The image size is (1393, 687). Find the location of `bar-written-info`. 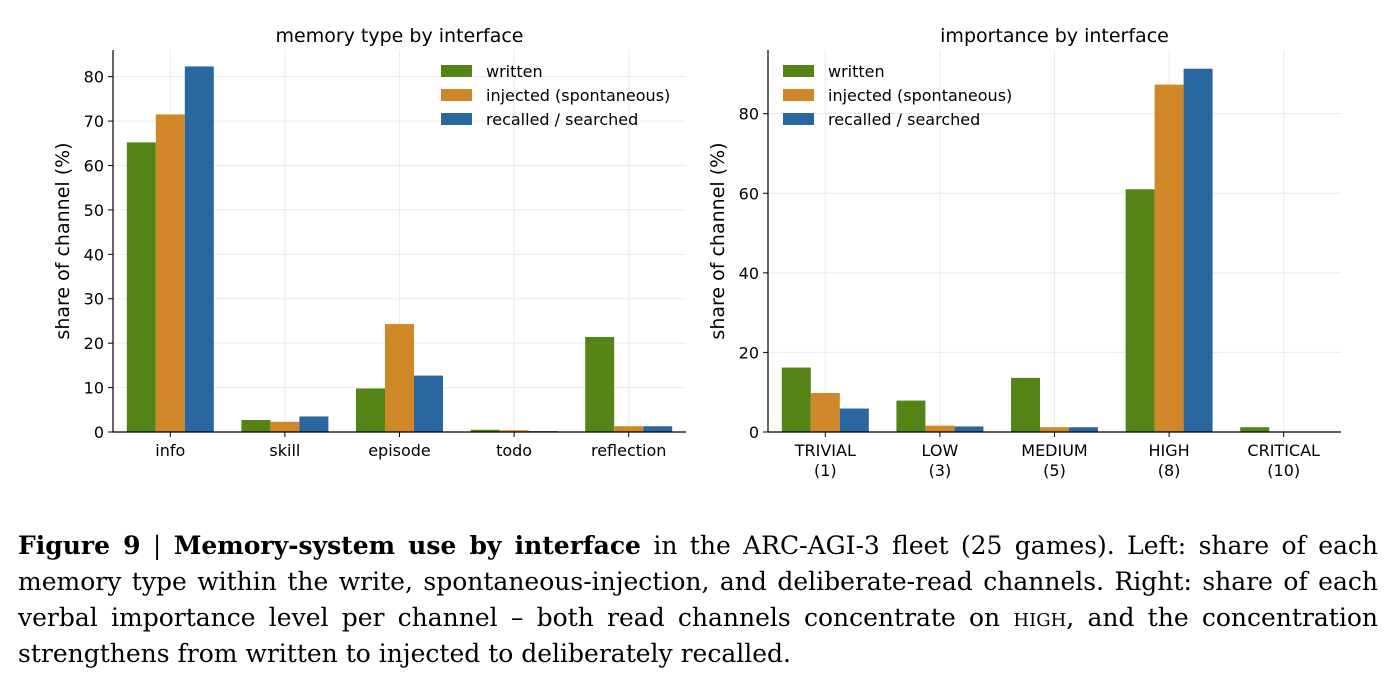

bar-written-info is located at coordinates (141, 287).